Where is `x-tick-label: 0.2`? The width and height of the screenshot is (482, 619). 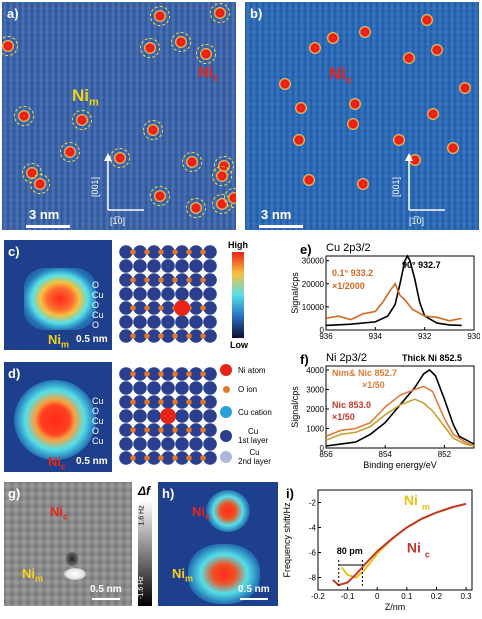 x-tick-label: 0.2 is located at coordinates (437, 596).